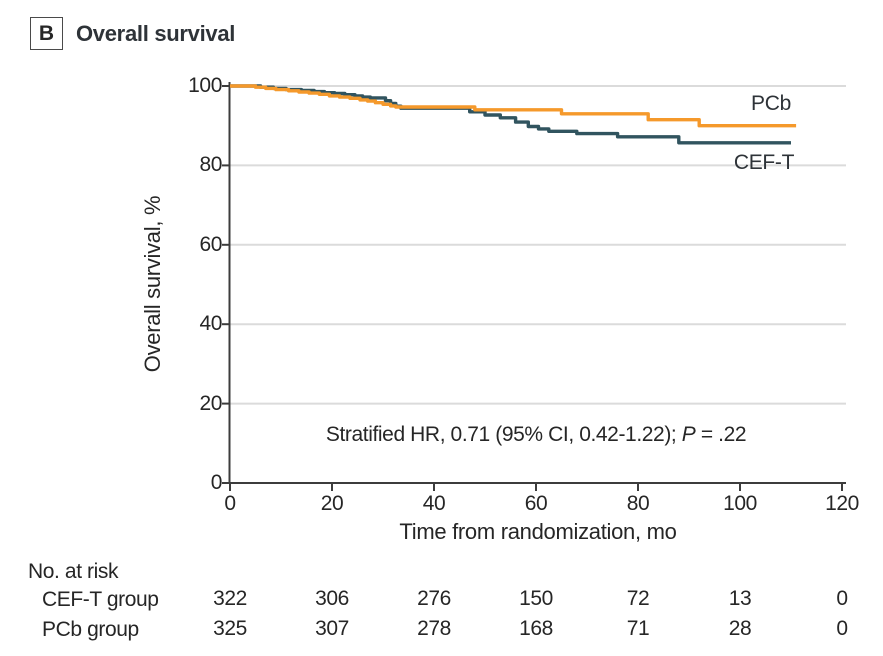  Describe the element at coordinates (740, 628) in the screenshot. I see `at-risk-value-pcb-100: 28` at that location.